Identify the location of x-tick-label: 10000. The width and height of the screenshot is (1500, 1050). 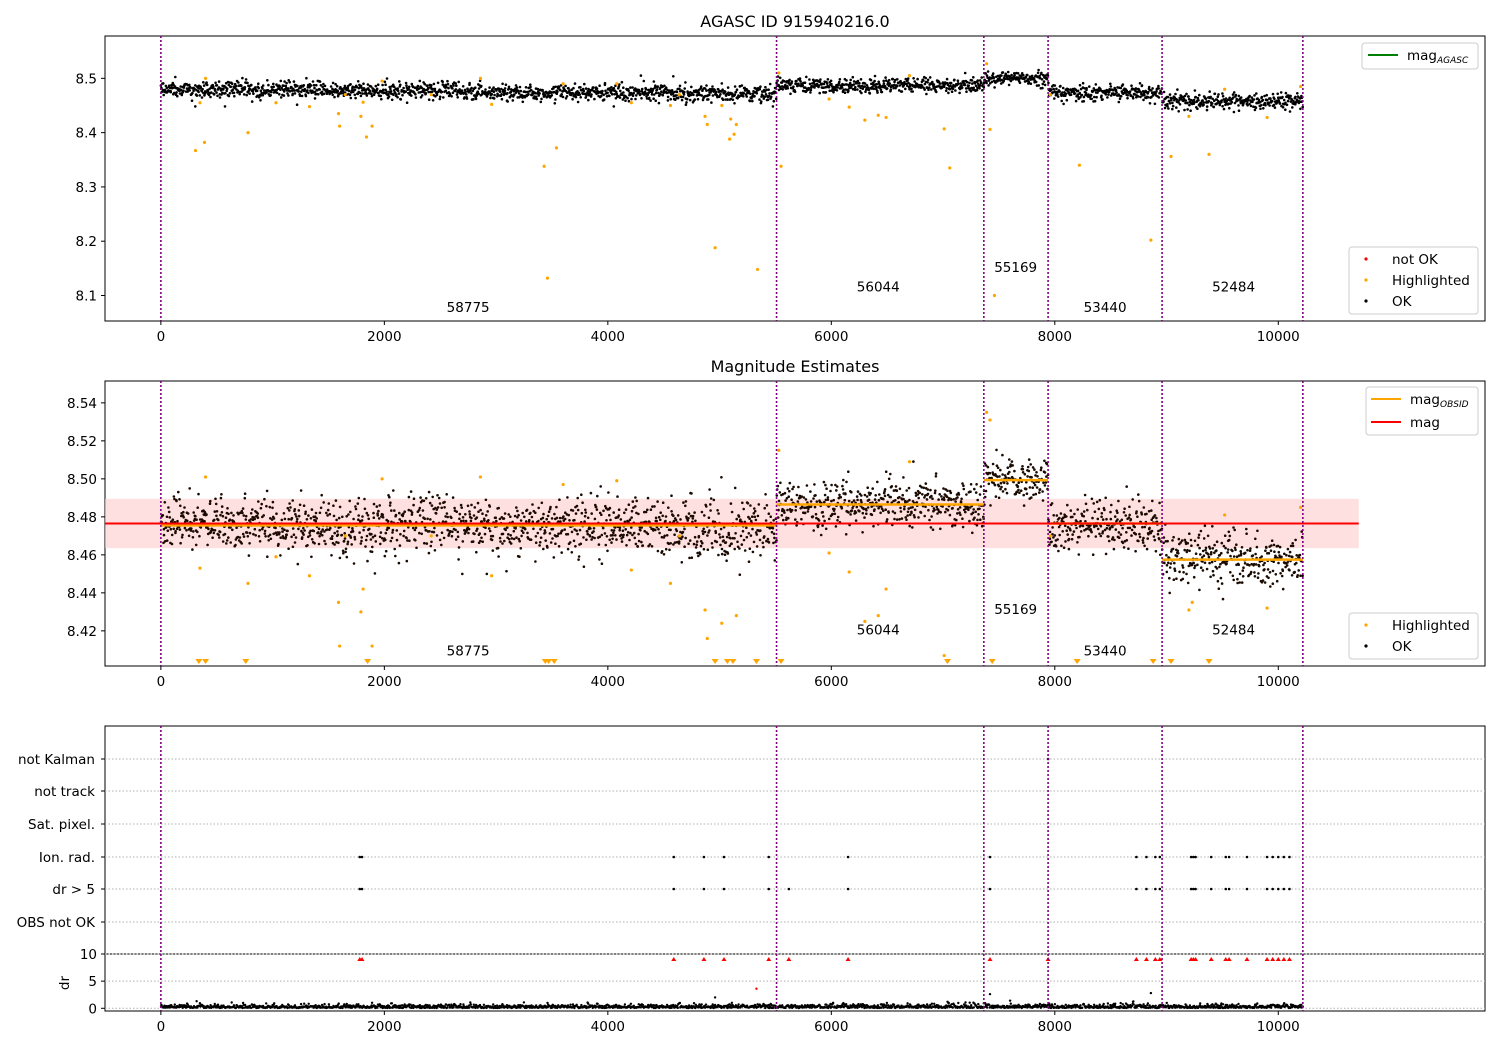
(1278, 337).